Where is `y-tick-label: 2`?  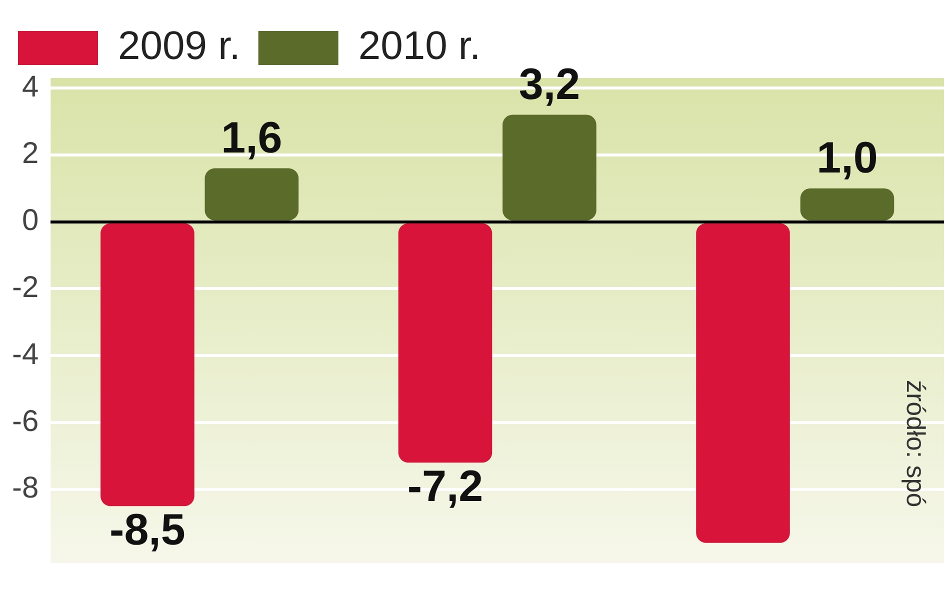 y-tick-label: 2 is located at coordinates (30, 153).